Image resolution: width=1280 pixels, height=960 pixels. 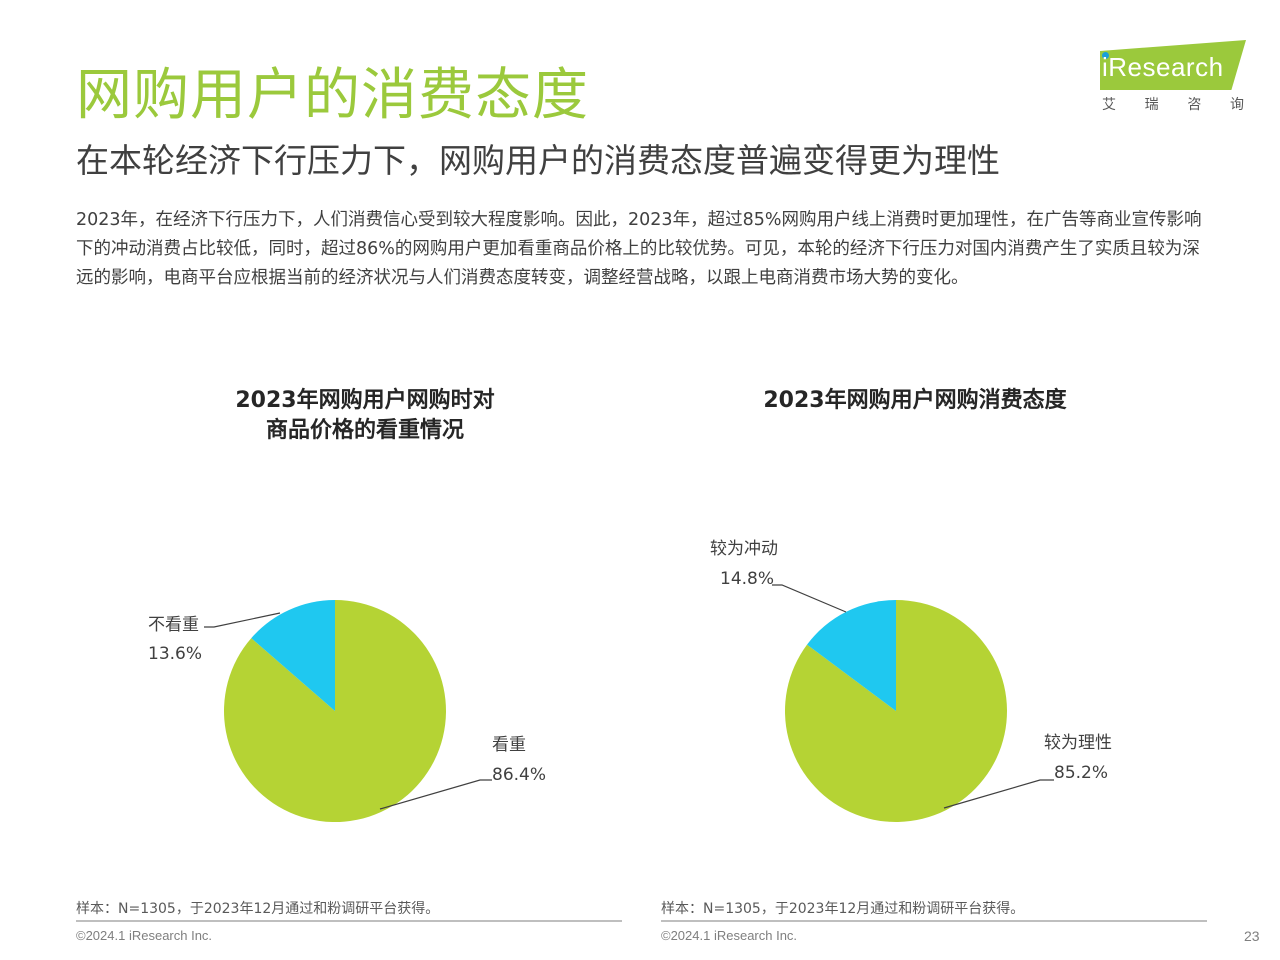 I want to click on logo-cn-char: 询, so click(x=1236, y=105).